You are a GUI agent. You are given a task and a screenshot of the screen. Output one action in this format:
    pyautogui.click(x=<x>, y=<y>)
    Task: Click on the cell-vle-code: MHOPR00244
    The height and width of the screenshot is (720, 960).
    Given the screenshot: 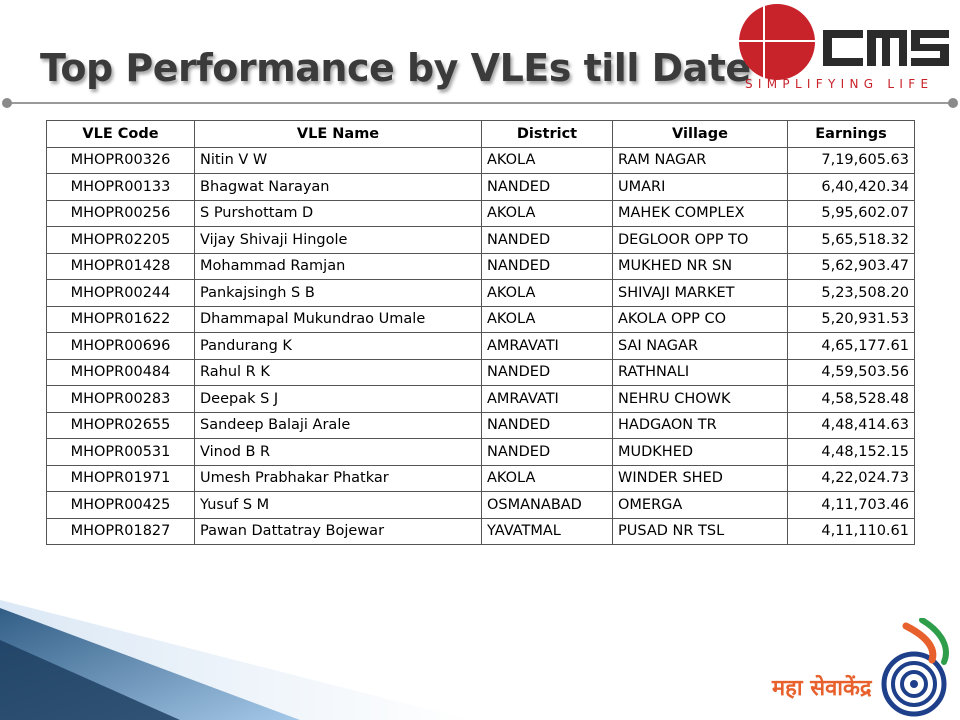 What is the action you would take?
    pyautogui.click(x=120, y=293)
    